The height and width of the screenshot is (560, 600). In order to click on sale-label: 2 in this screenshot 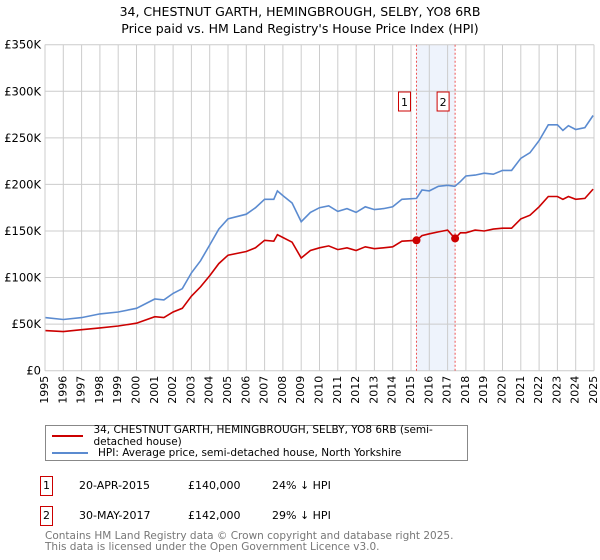, I will do `click(443, 102)`.